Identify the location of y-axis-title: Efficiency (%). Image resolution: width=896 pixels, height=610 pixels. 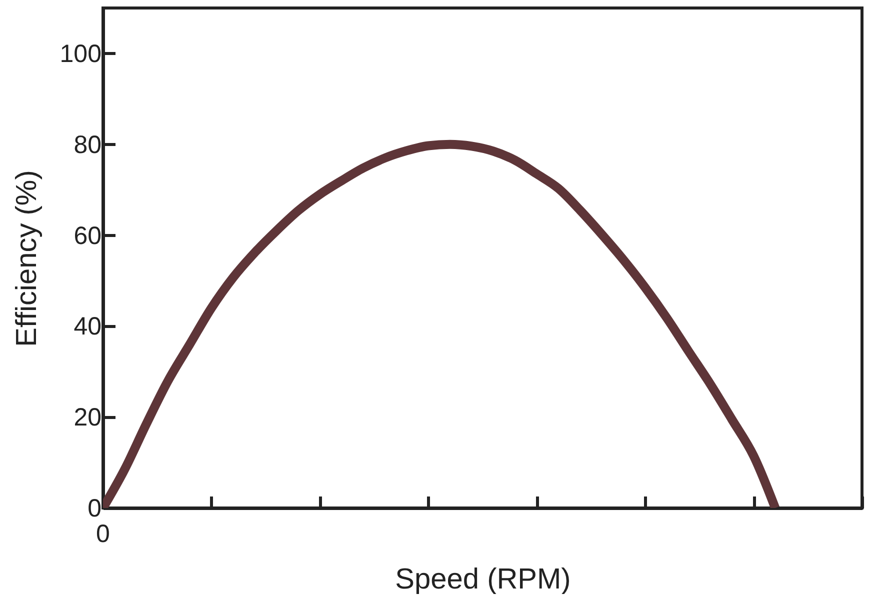
(26, 258).